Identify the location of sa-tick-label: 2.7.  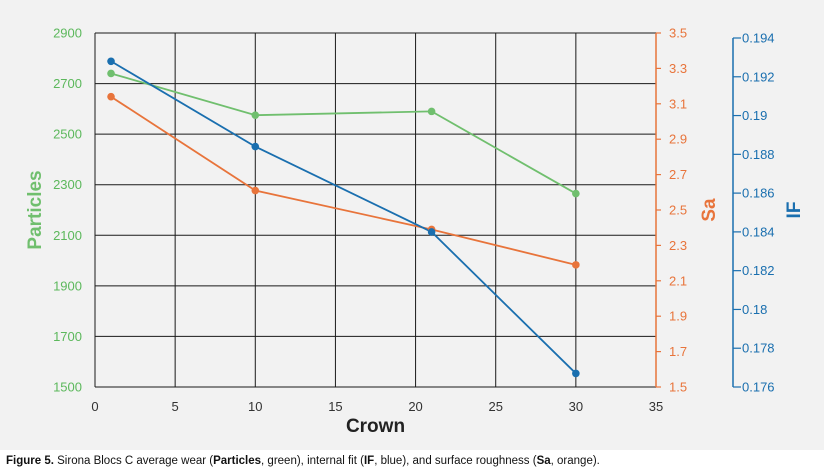
(678, 174).